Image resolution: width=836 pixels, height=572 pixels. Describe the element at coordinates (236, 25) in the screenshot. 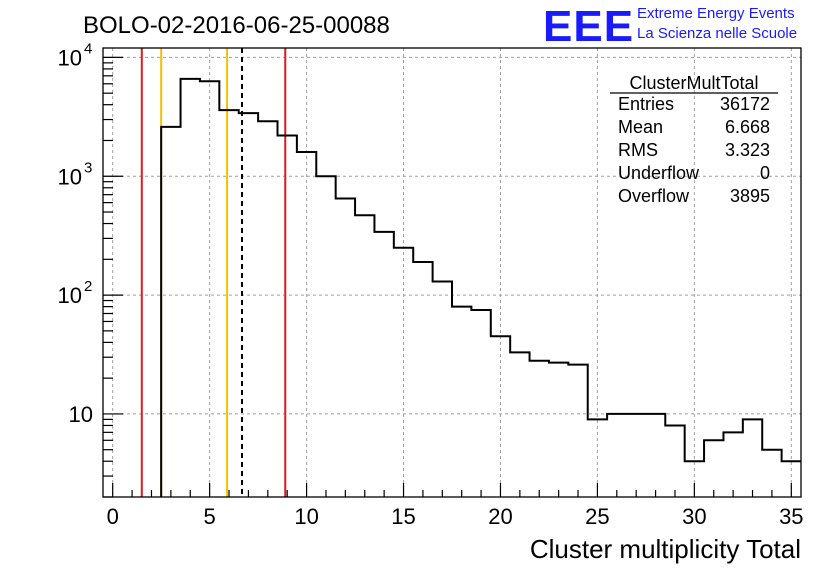

I see `chart-title: BOLO-02-2016-06-25-00088` at that location.